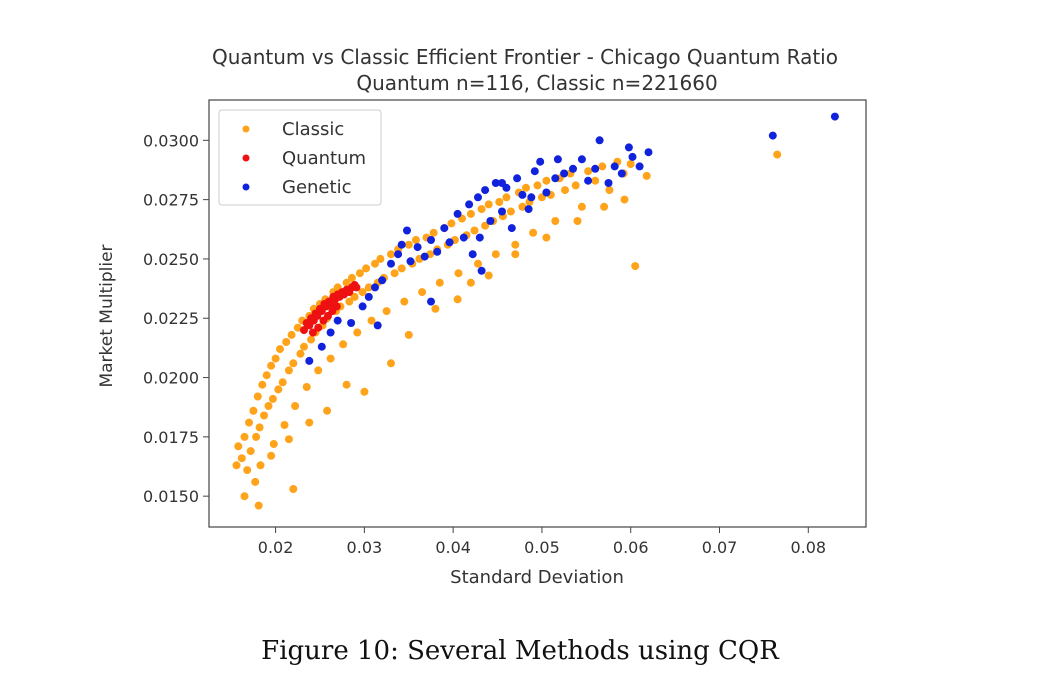 The width and height of the screenshot is (1040, 682). I want to click on y-tick-label: 0.0200, so click(171, 378).